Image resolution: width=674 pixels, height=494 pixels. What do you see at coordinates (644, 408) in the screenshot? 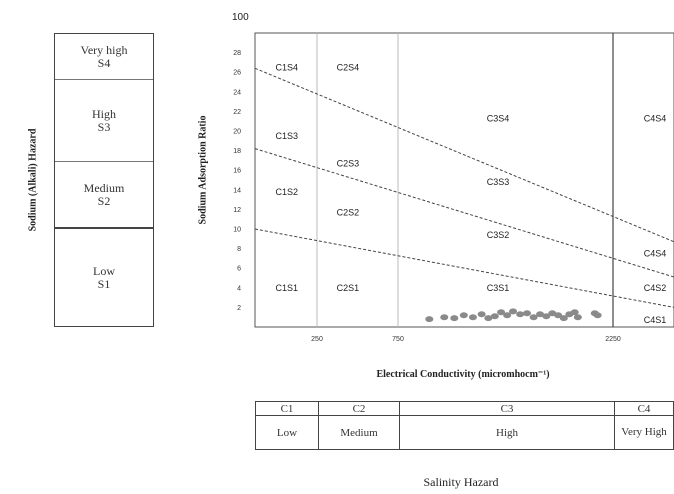
I see `salinity-class-code: C4` at bounding box center [644, 408].